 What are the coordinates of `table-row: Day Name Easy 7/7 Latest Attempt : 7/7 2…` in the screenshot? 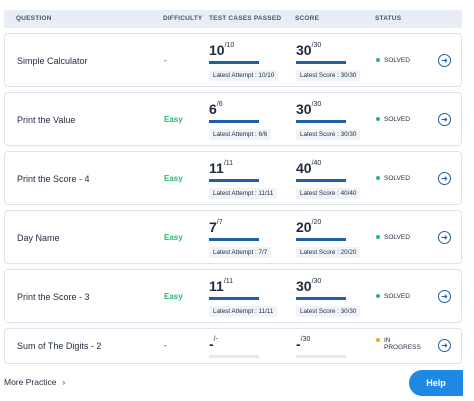 It's located at (233, 237).